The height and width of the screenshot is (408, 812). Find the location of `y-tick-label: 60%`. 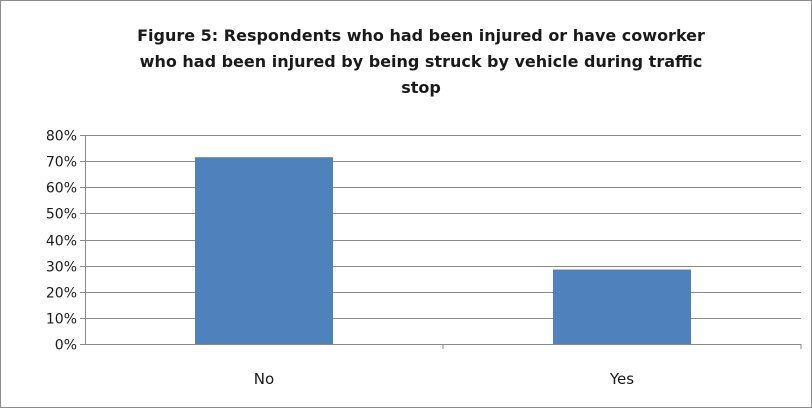

y-tick-label: 60% is located at coordinates (61, 189).